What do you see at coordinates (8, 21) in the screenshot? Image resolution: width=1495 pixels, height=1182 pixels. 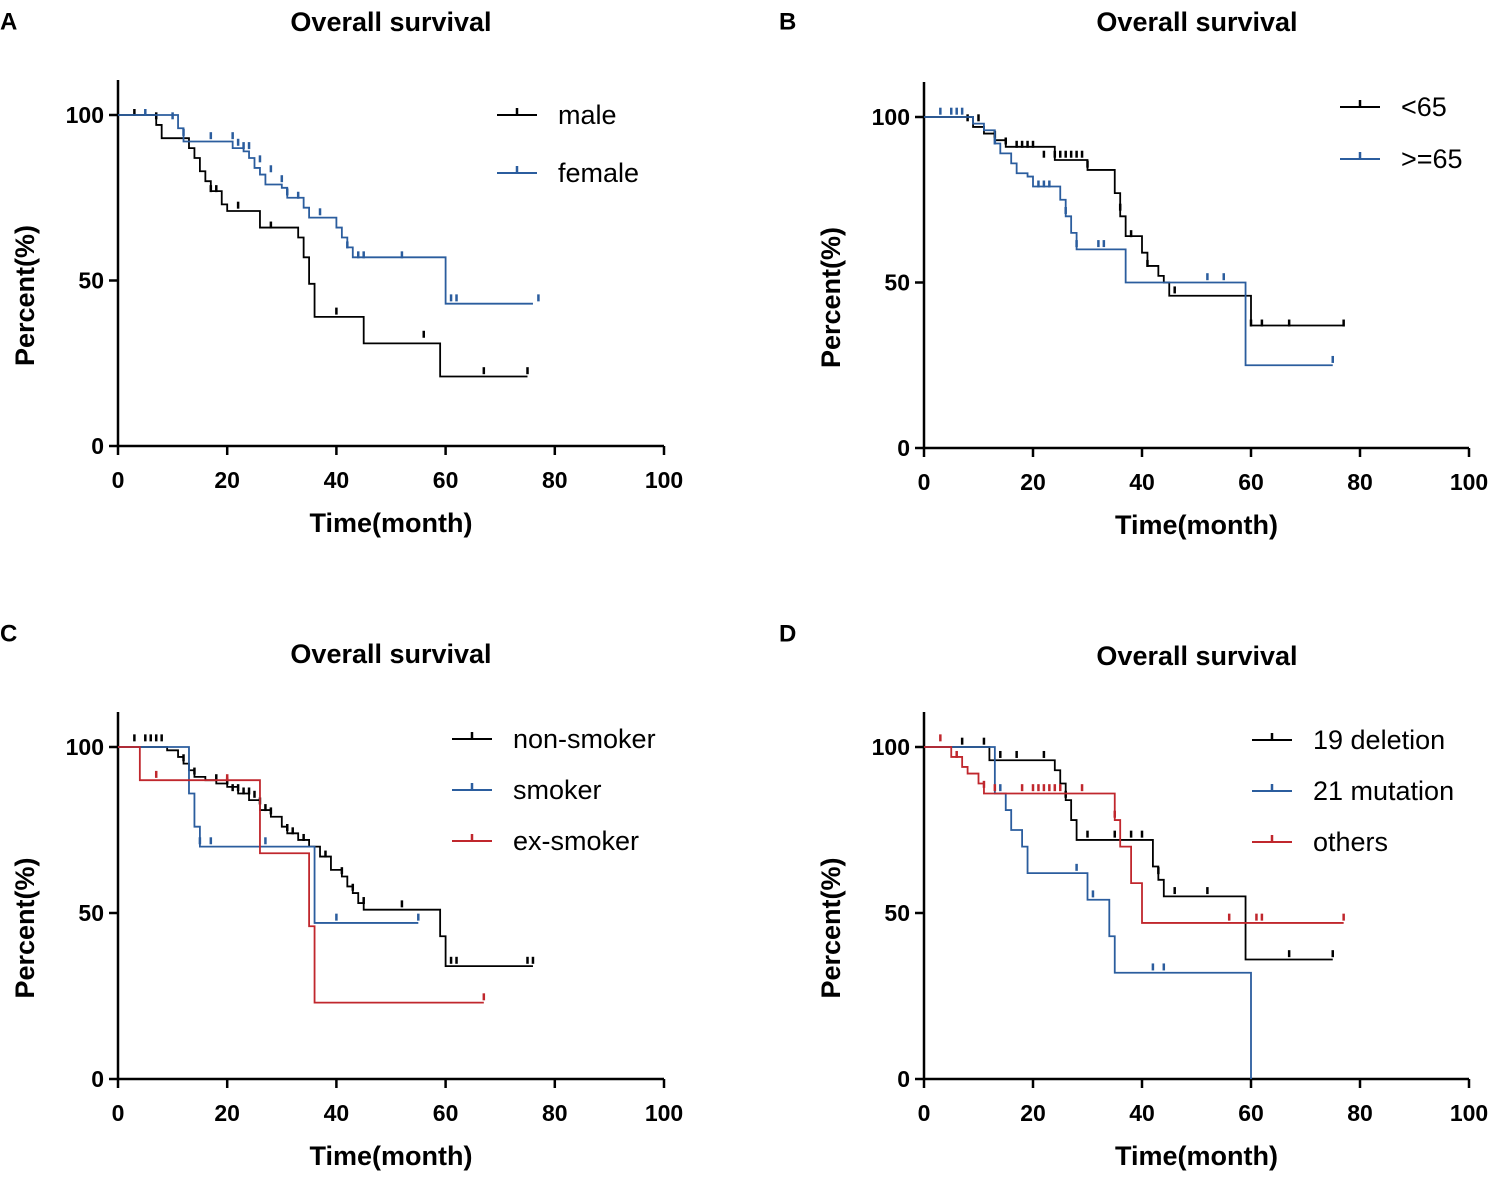 I see `panel-letter: A` at bounding box center [8, 21].